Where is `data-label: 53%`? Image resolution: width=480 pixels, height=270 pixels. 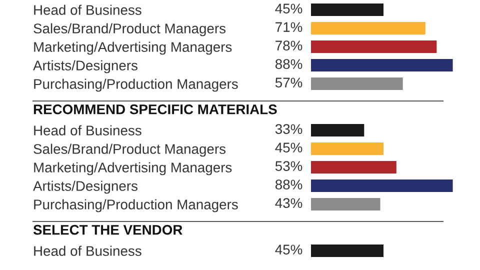 data-label: 53% is located at coordinates (288, 166).